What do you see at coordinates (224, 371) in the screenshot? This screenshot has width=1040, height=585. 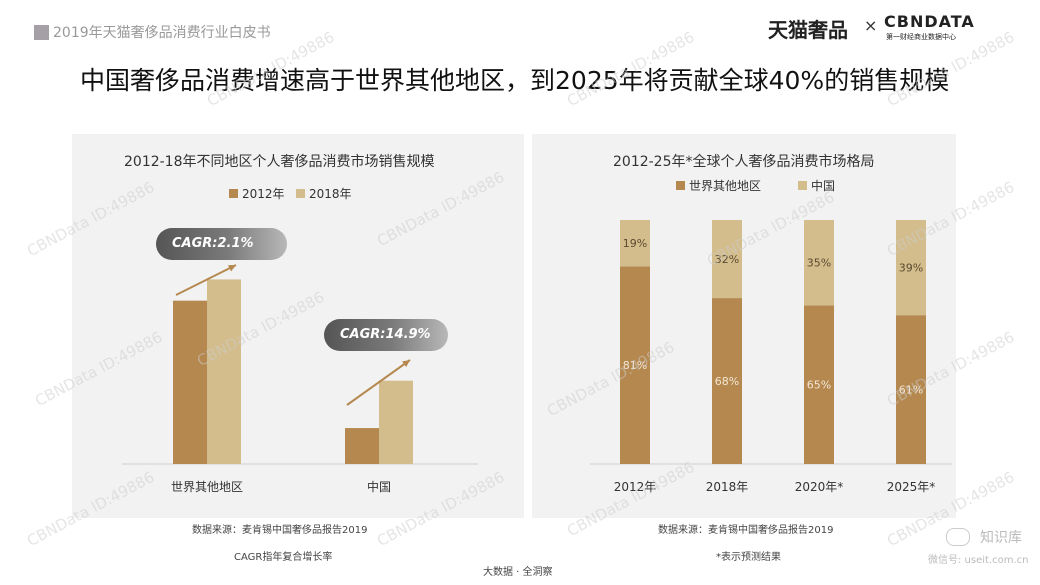 I see `bar-rest-of-world-2018年` at bounding box center [224, 371].